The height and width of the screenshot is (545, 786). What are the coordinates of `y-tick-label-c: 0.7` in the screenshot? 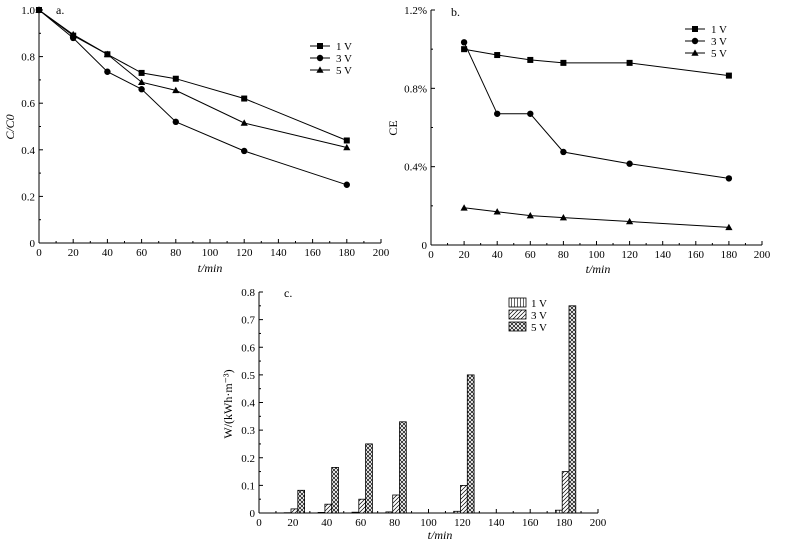 It's located at (248, 321).